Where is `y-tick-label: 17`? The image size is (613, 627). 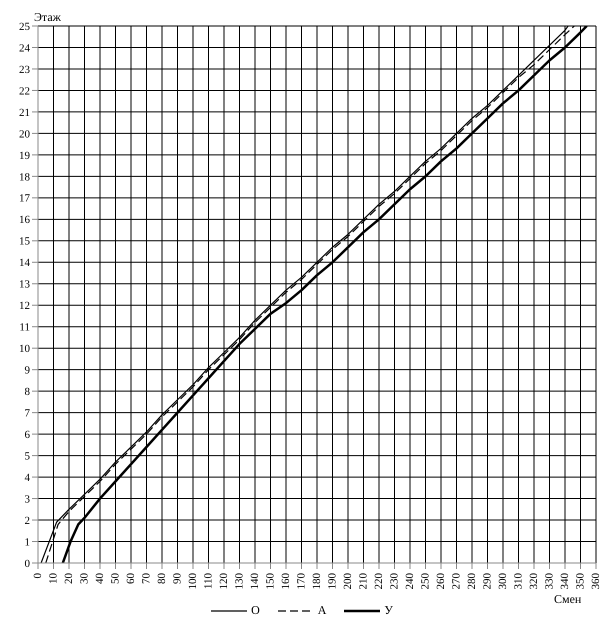 y-tick-label: 17 is located at coordinates (24, 198).